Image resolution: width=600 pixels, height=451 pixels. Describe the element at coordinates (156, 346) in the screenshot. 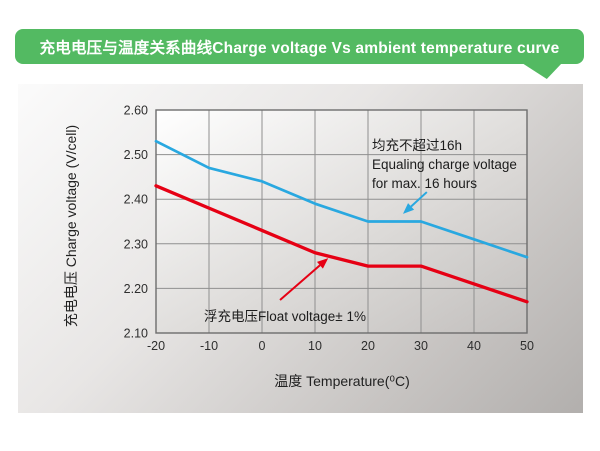

I see `x-tick-label: -20` at that location.